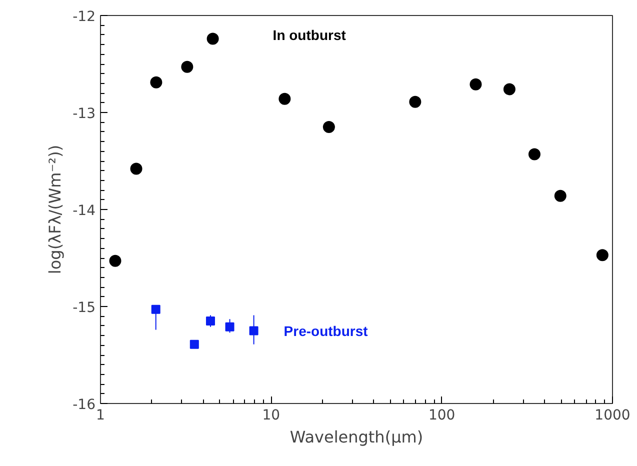 The width and height of the screenshot is (637, 466). What do you see at coordinates (612, 416) in the screenshot?
I see `x-tick-label: 1000` at bounding box center [612, 416].